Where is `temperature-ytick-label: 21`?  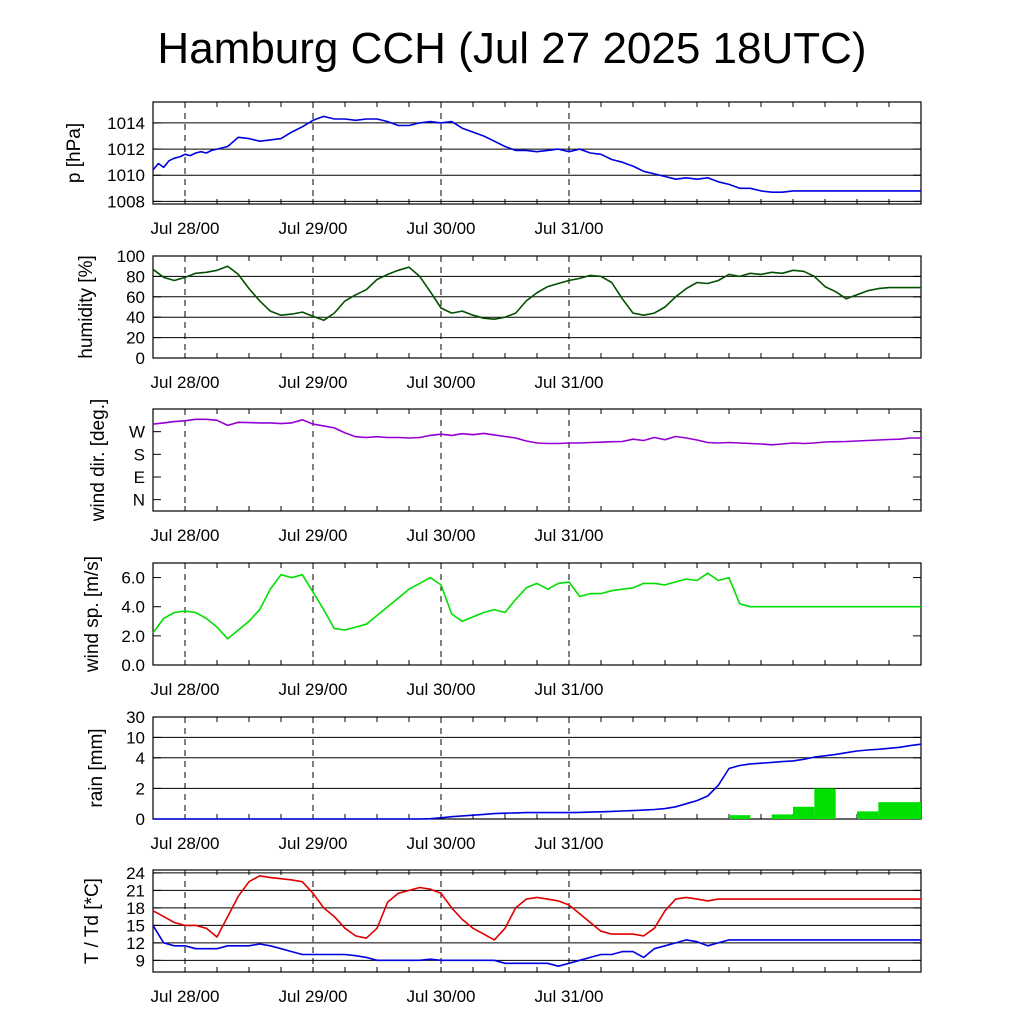
temperature-ytick-label: 21 is located at coordinates (135, 890).